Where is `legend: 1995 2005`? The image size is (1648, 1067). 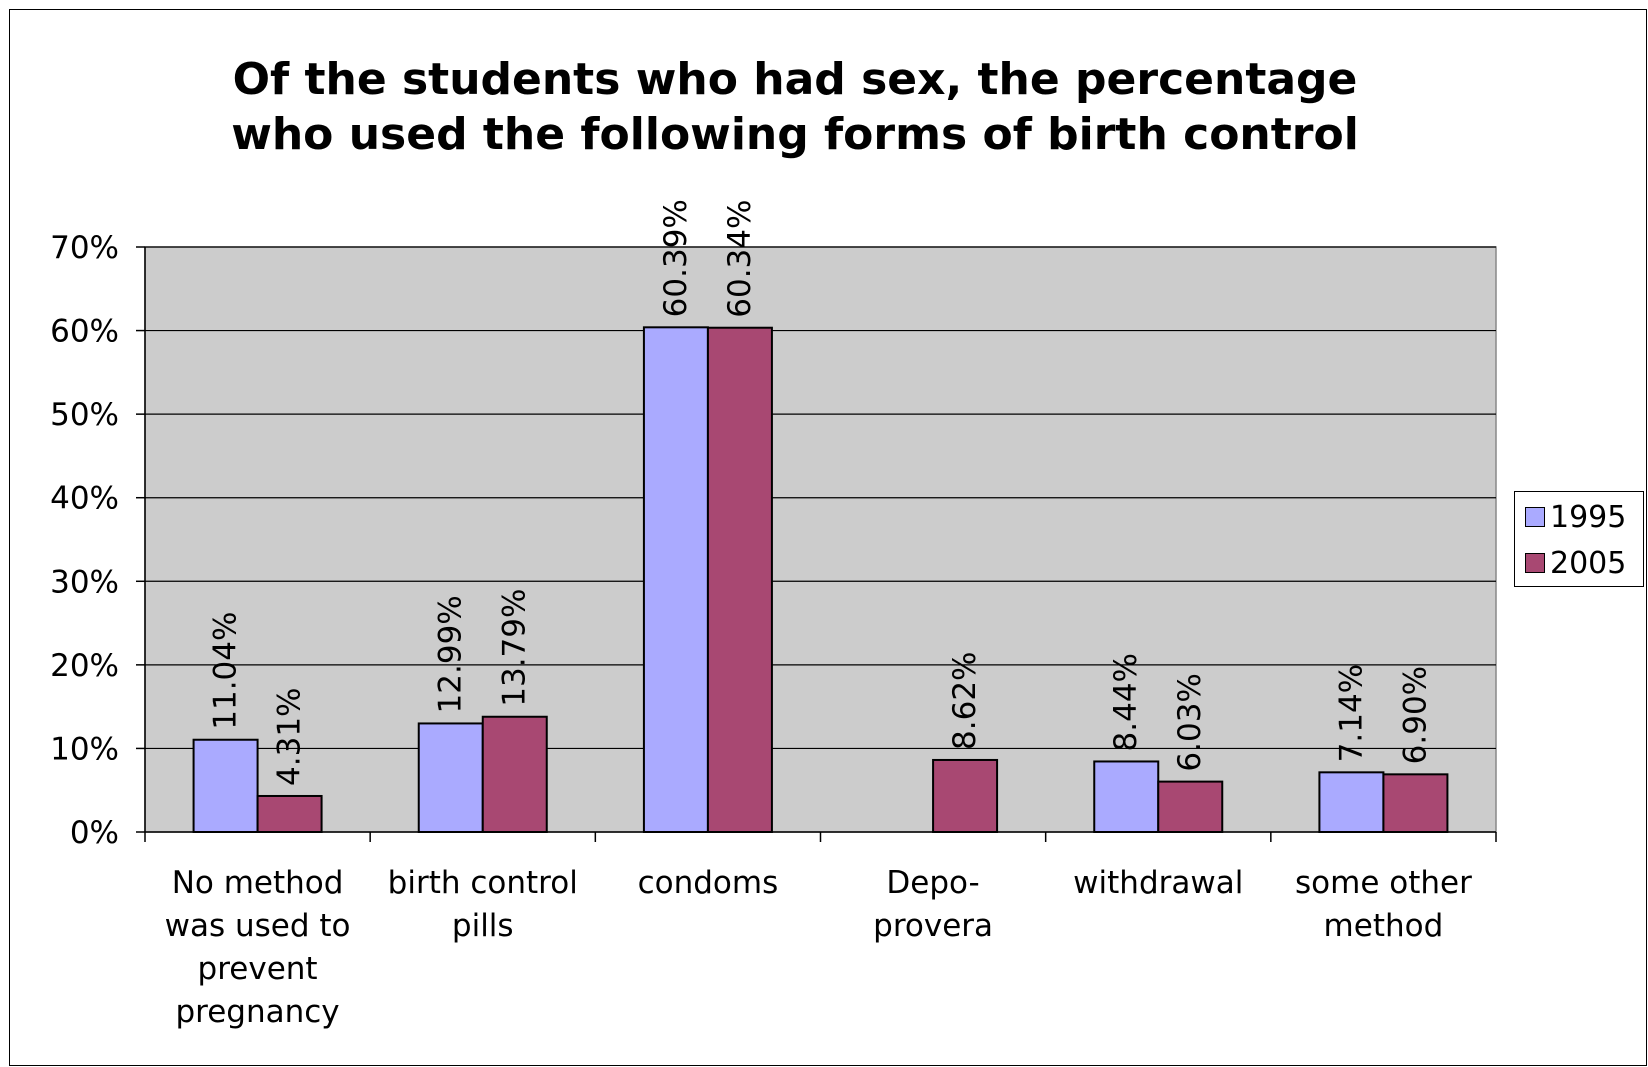 legend: 1995 2005 is located at coordinates (1579, 539).